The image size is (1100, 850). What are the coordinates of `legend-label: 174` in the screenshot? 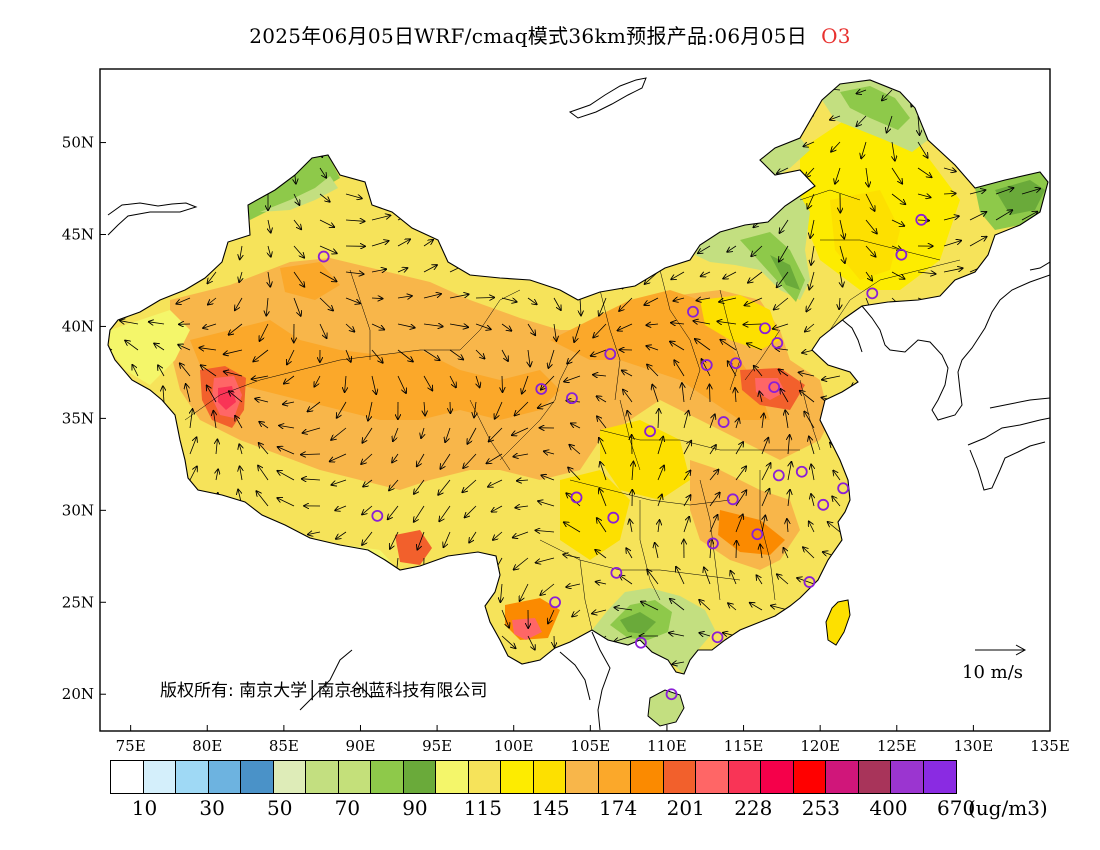 It's located at (618, 808).